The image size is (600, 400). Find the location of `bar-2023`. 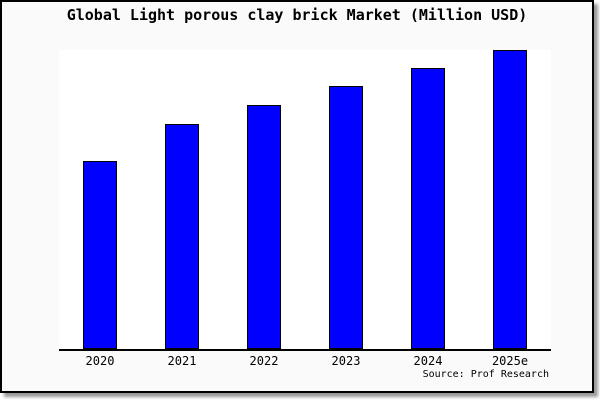

bar-2023 is located at coordinates (346, 217).